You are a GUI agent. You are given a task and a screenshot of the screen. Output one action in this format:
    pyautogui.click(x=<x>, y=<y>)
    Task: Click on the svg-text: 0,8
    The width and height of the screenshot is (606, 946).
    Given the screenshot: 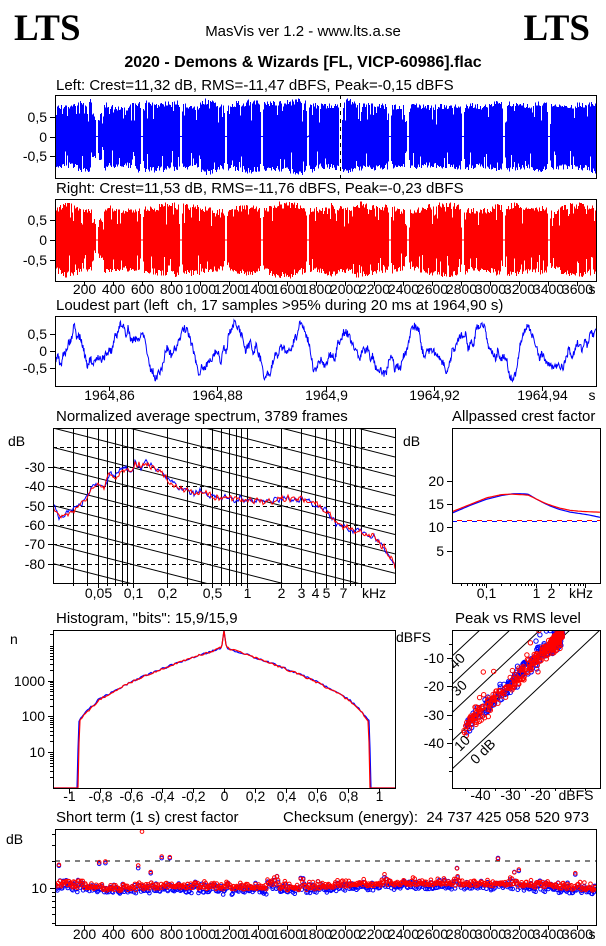 What is the action you would take?
    pyautogui.click(x=349, y=796)
    